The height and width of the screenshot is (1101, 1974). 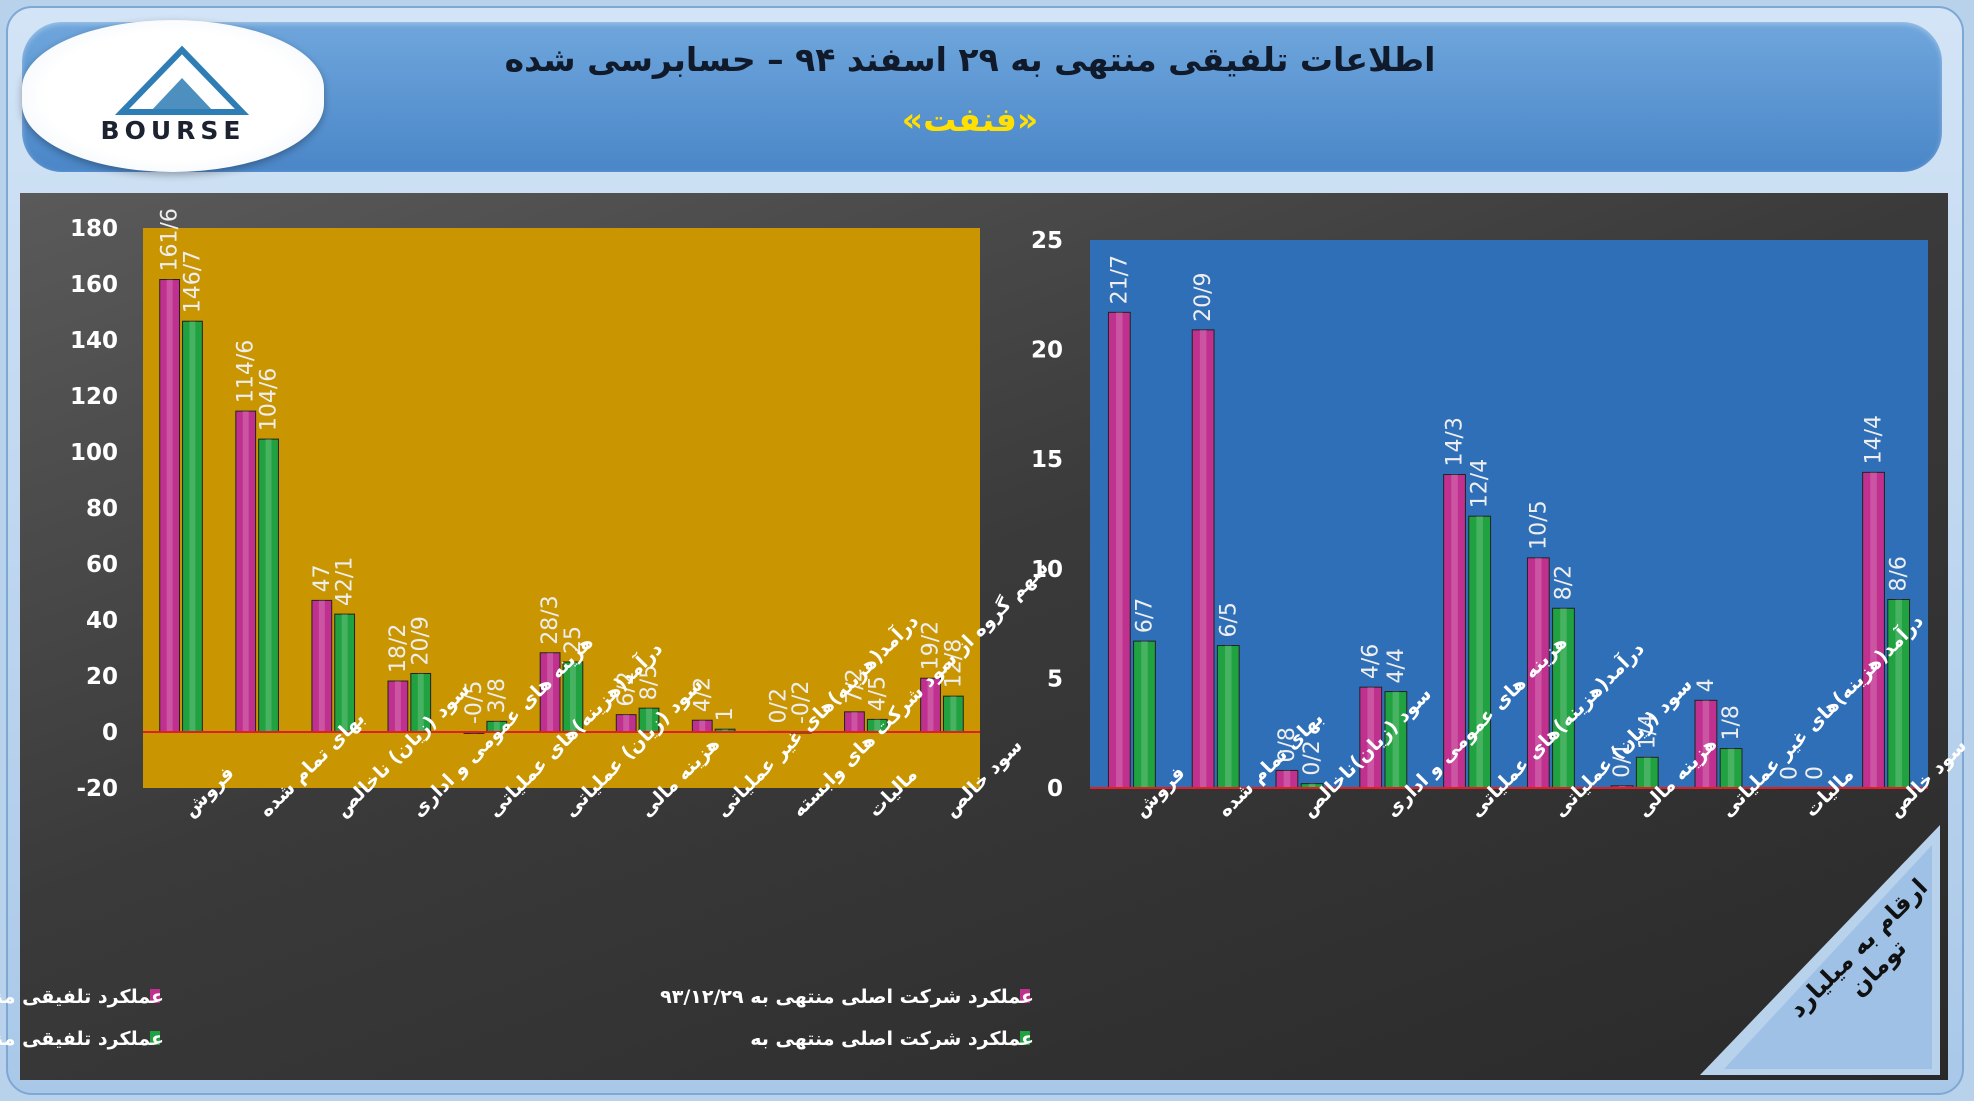 What do you see at coordinates (1731, 722) in the screenshot?
I see `data-label: 1/8` at bounding box center [1731, 722].